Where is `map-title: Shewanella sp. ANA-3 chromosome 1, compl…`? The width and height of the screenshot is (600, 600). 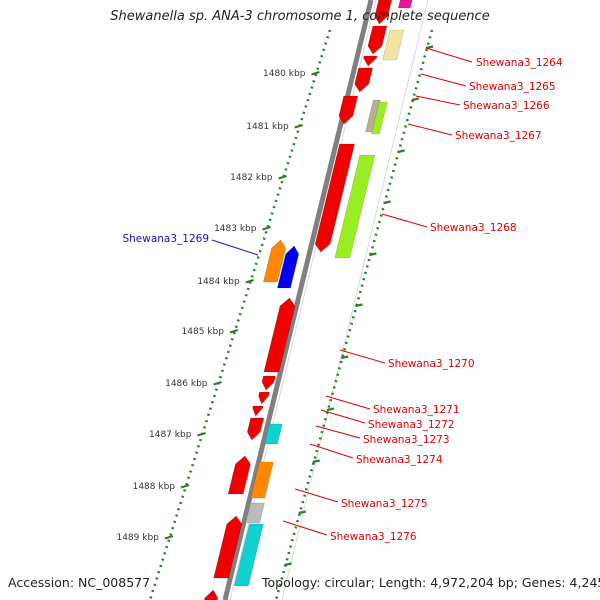 map-title: Shewanella sp. ANA-3 chromosome 1, compl… is located at coordinates (300, 16).